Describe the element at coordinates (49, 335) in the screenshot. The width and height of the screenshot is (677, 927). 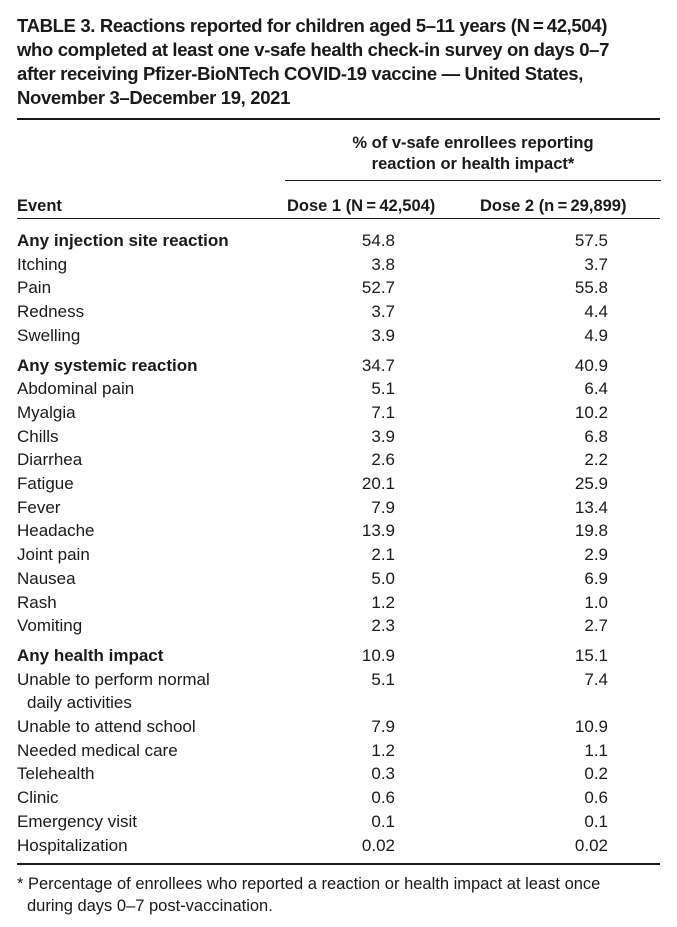
I see `event-label: Swelling` at that location.